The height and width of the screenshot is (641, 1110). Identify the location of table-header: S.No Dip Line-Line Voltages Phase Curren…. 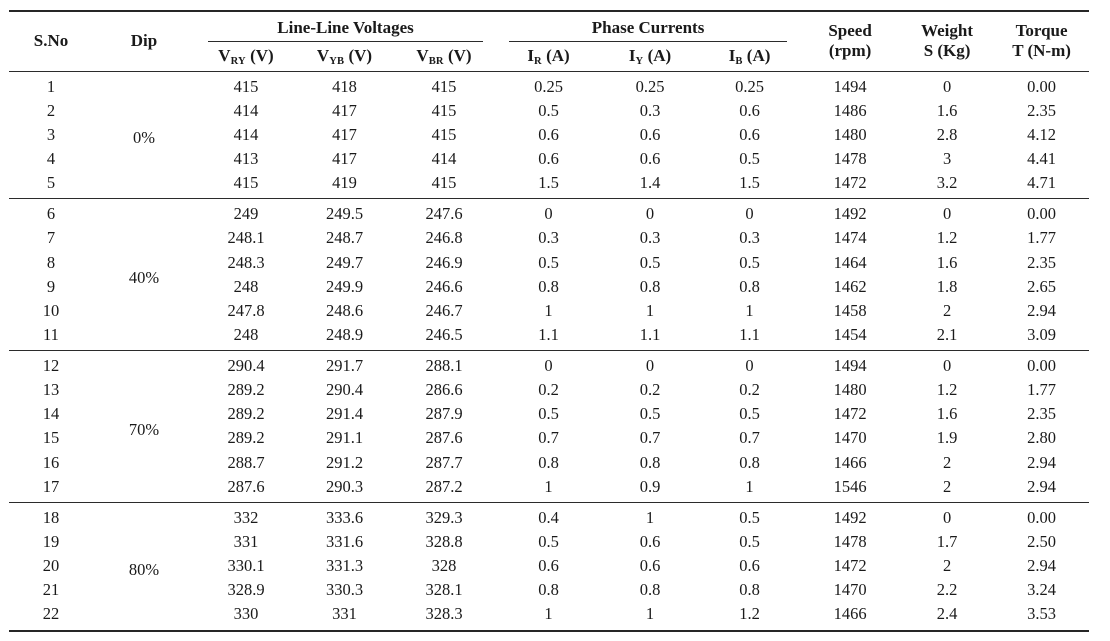
(549, 41).